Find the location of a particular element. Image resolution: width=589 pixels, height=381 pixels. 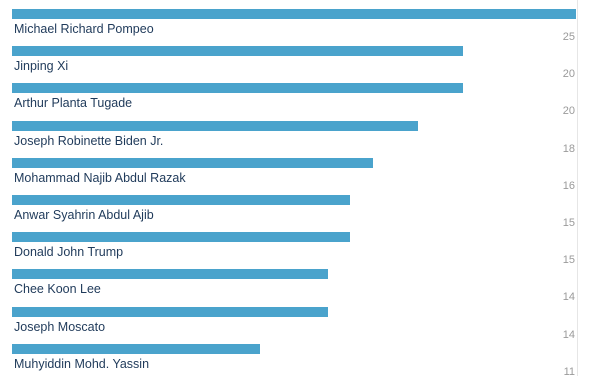

bar-label: Arthur Planta Tugade is located at coordinates (73, 103).